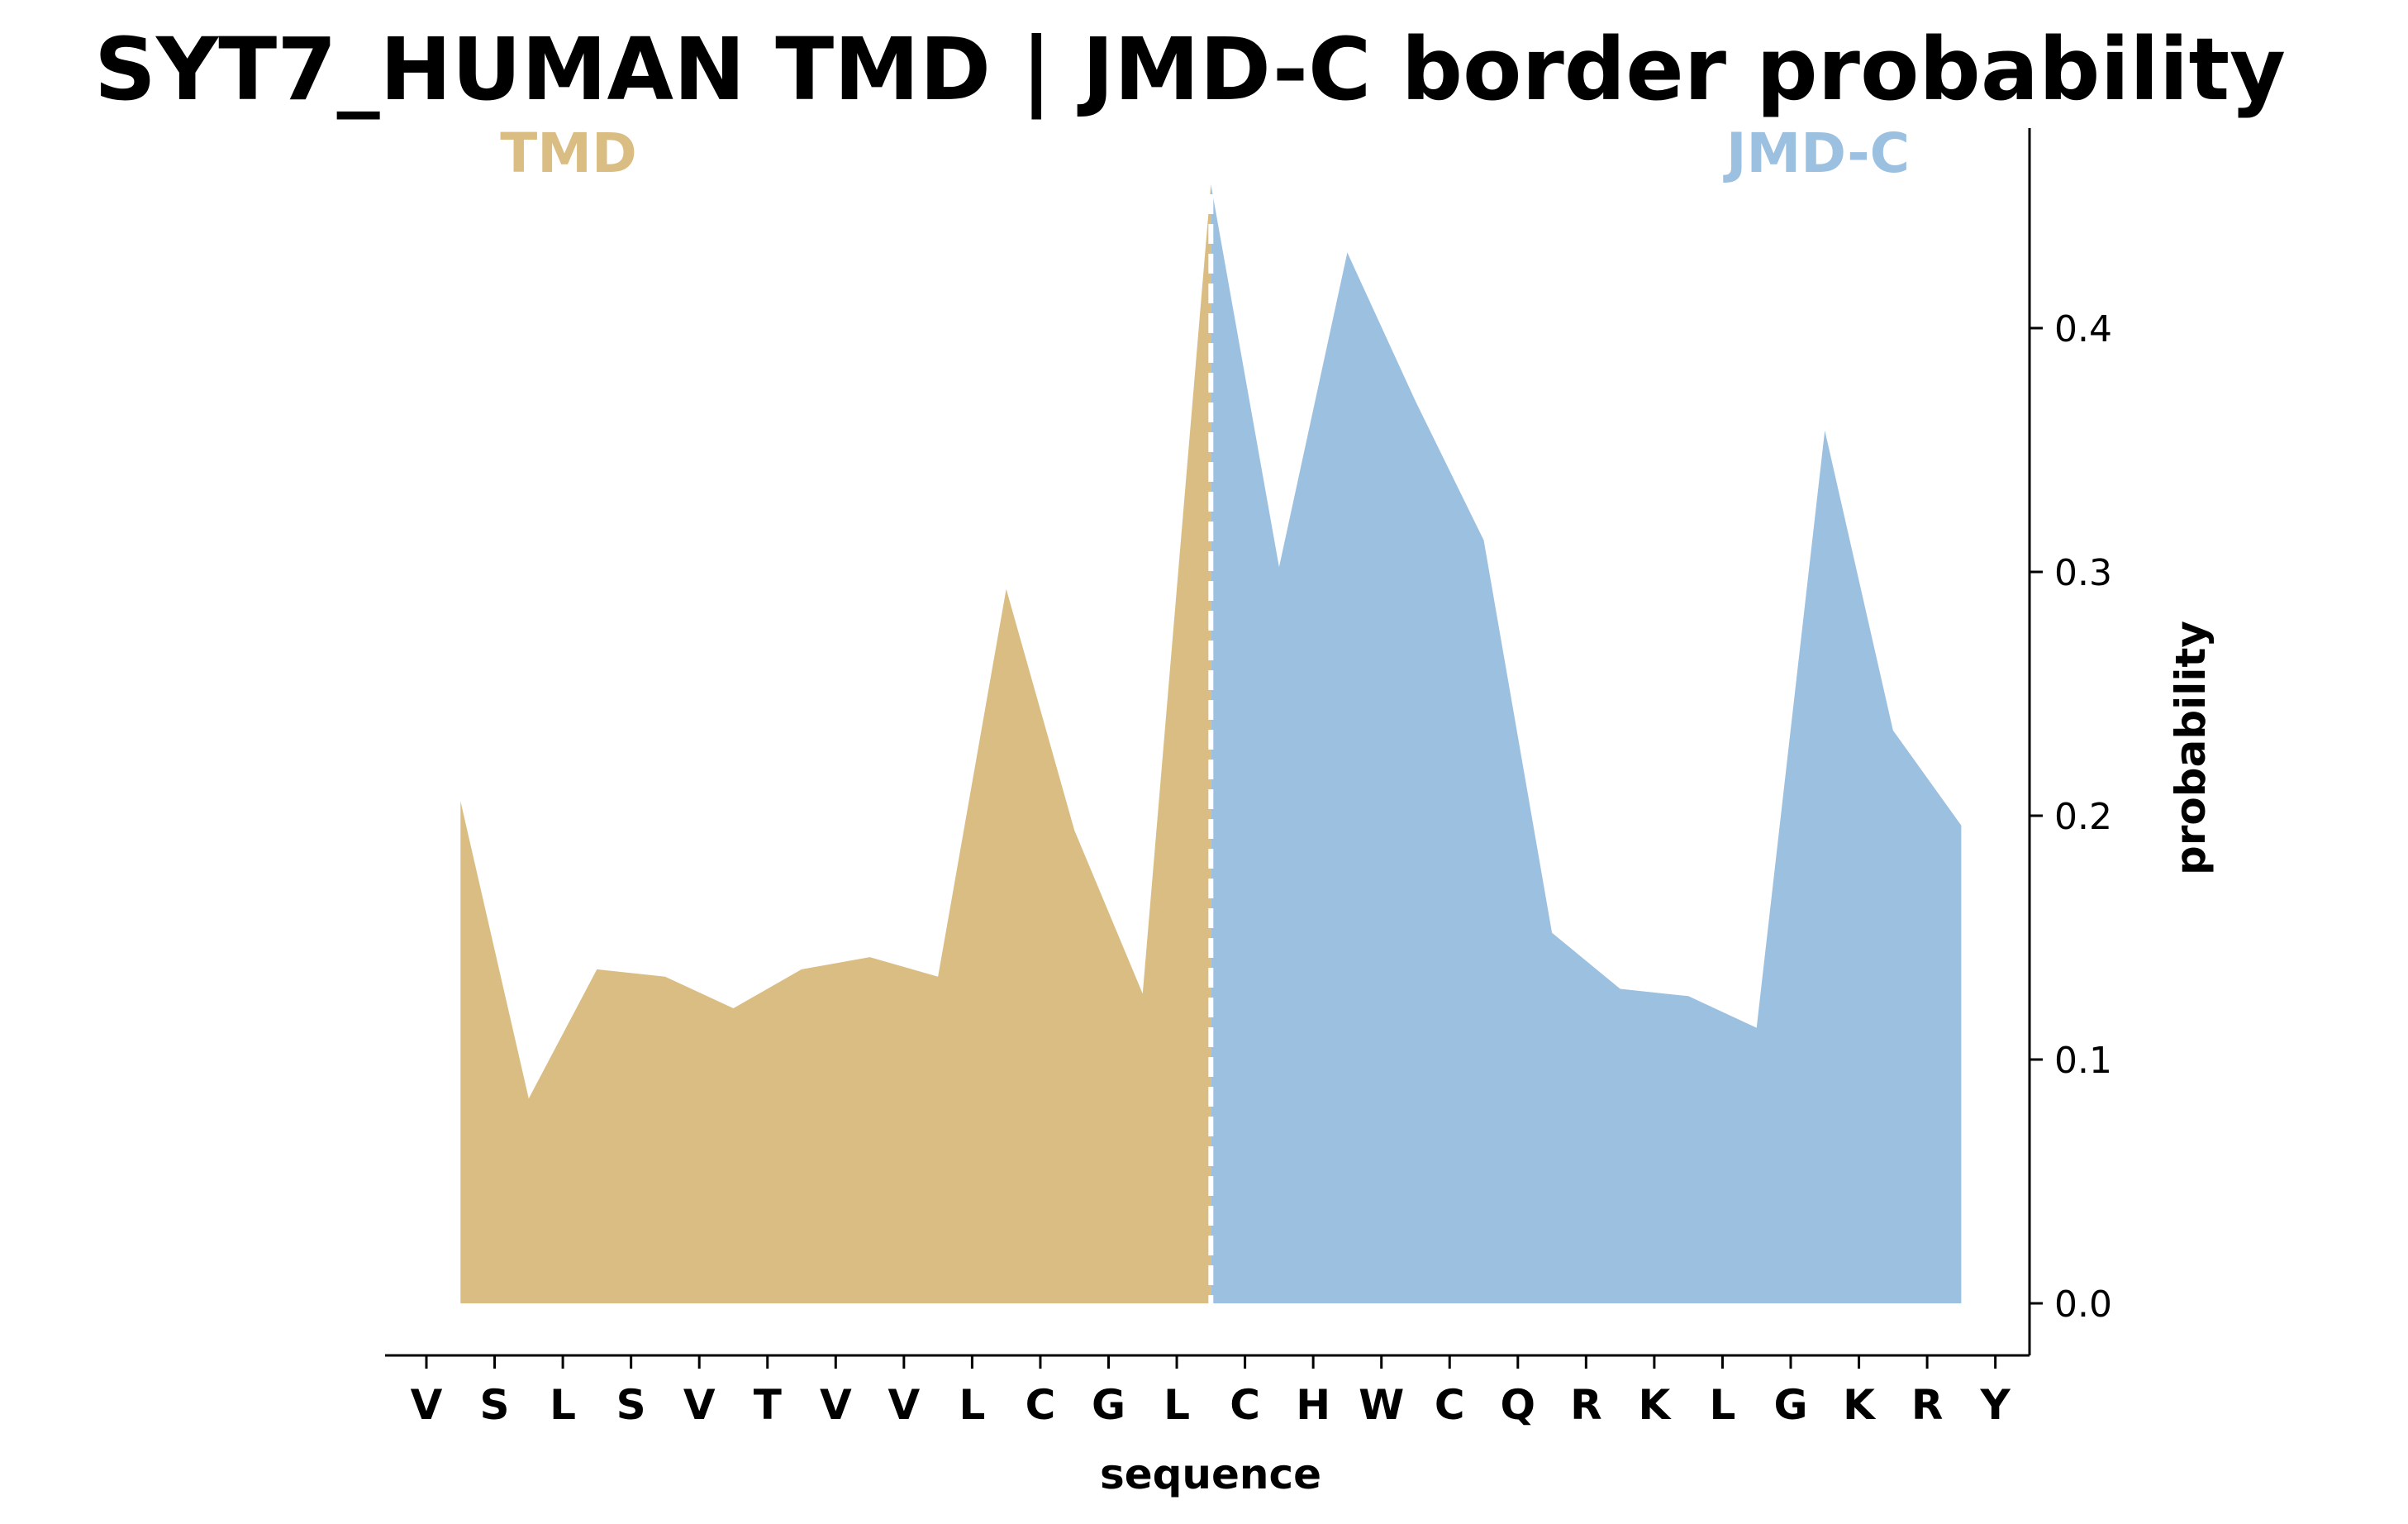 The width and height of the screenshot is (2408, 1524). I want to click on y-tick-label: 0.1, so click(2083, 1061).